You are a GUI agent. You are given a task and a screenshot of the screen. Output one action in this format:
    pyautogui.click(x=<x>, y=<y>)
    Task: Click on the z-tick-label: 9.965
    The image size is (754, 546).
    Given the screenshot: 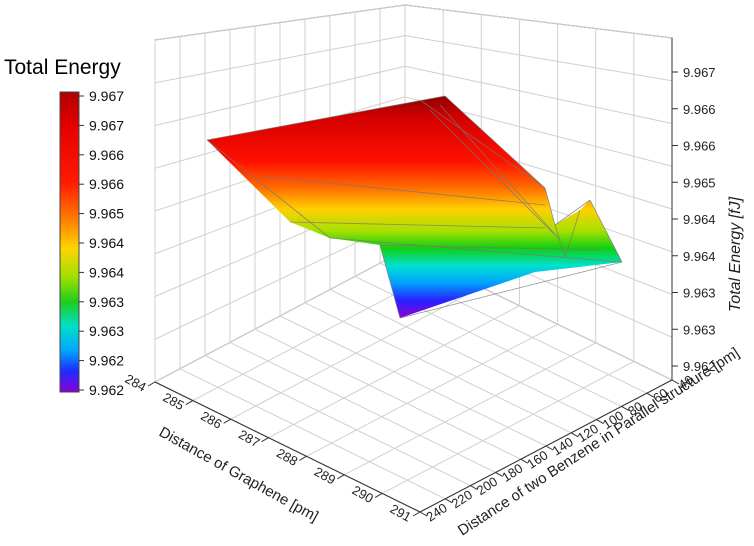 What is the action you would take?
    pyautogui.click(x=699, y=182)
    